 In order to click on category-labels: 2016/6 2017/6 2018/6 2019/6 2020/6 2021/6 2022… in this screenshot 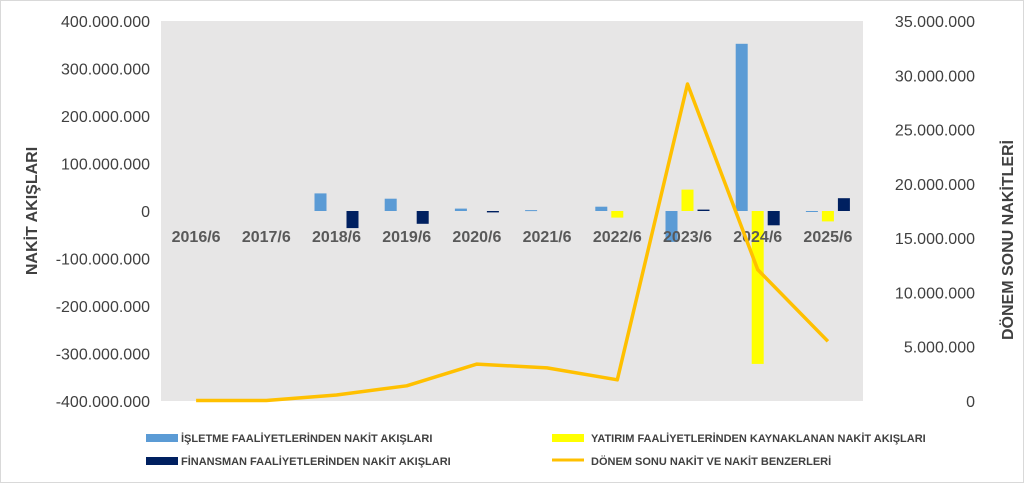, I will do `click(512, 237)`.